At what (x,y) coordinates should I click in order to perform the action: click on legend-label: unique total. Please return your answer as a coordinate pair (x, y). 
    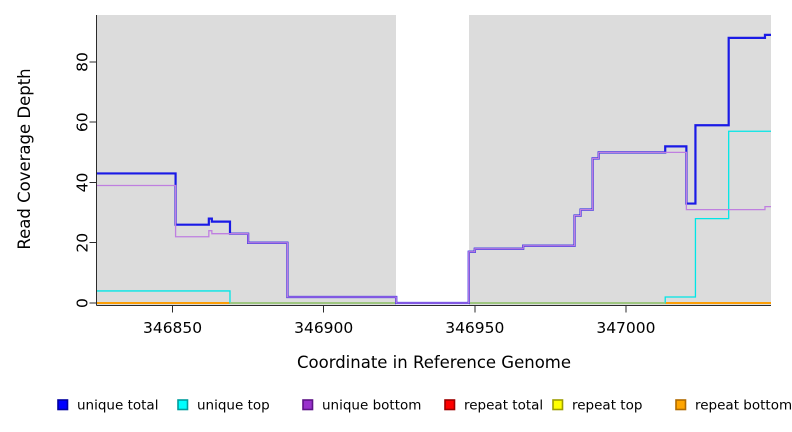
    Looking at the image, I should click on (117, 406).